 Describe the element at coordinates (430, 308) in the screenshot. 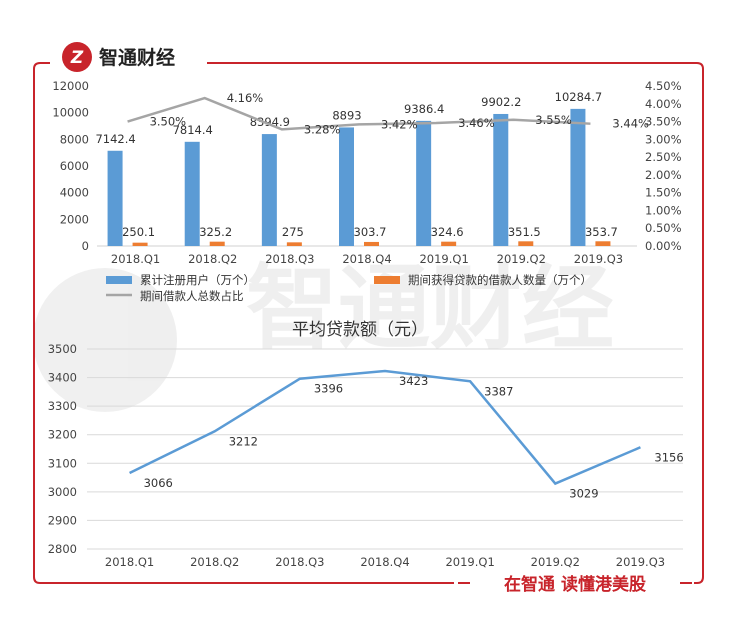

I see `watermark-text: 智通财经` at that location.